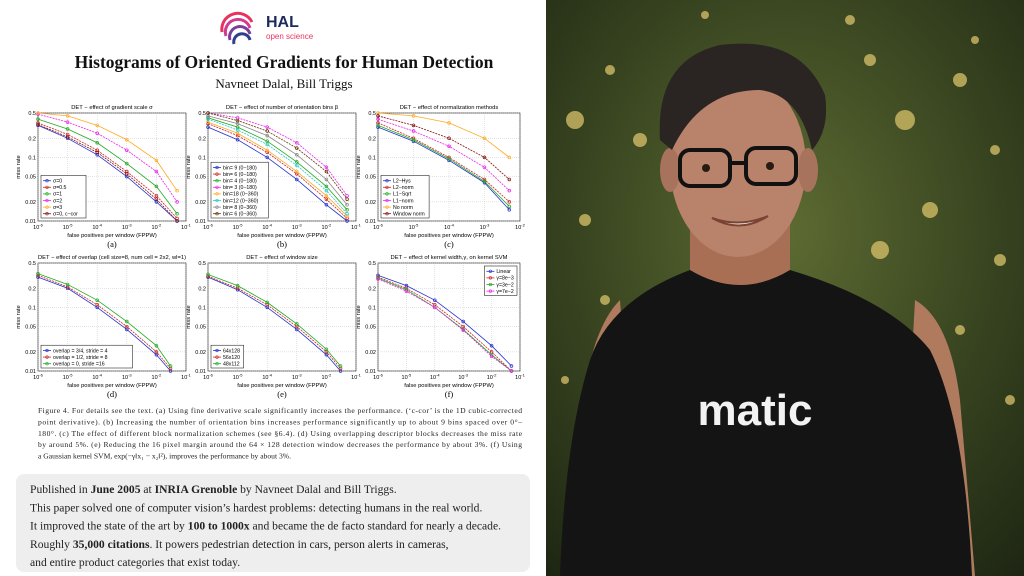  Describe the element at coordinates (370, 222) in the screenshot. I see `y-tick-label: 0.01` at that location.